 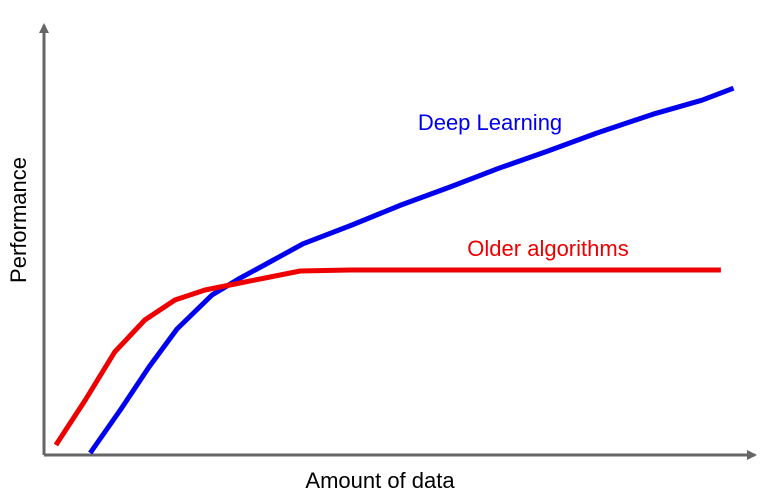 What do you see at coordinates (547, 248) in the screenshot?
I see `series-label: Older algorithms` at bounding box center [547, 248].